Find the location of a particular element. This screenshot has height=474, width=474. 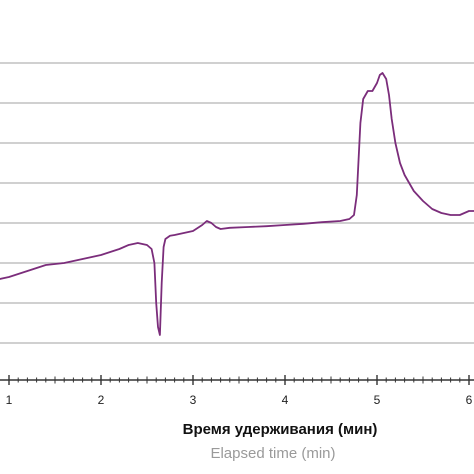

x-axis-title-english: Elapsed time (min) is located at coordinates (272, 453).